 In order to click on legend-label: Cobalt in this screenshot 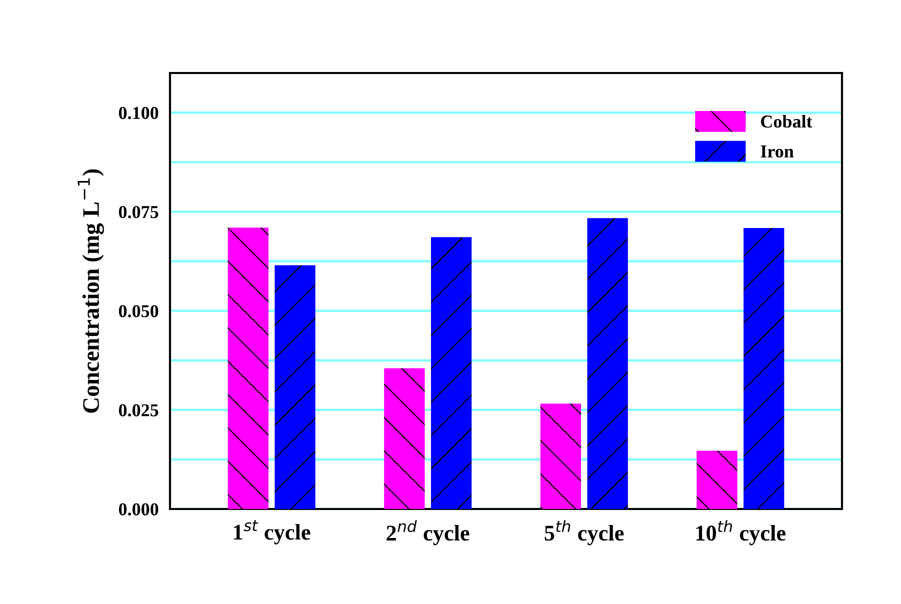, I will do `click(786, 121)`.